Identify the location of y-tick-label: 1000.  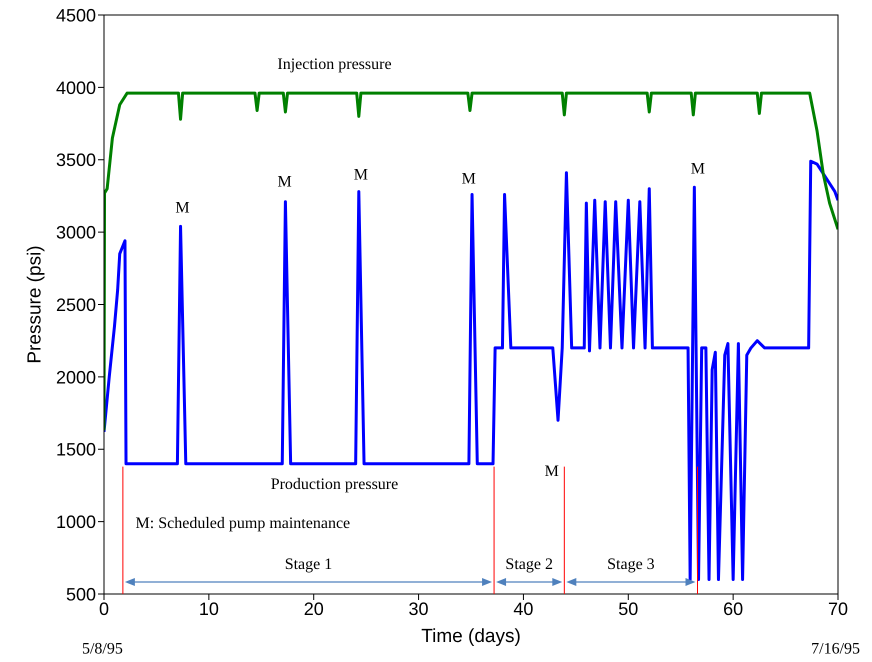
(76, 522).